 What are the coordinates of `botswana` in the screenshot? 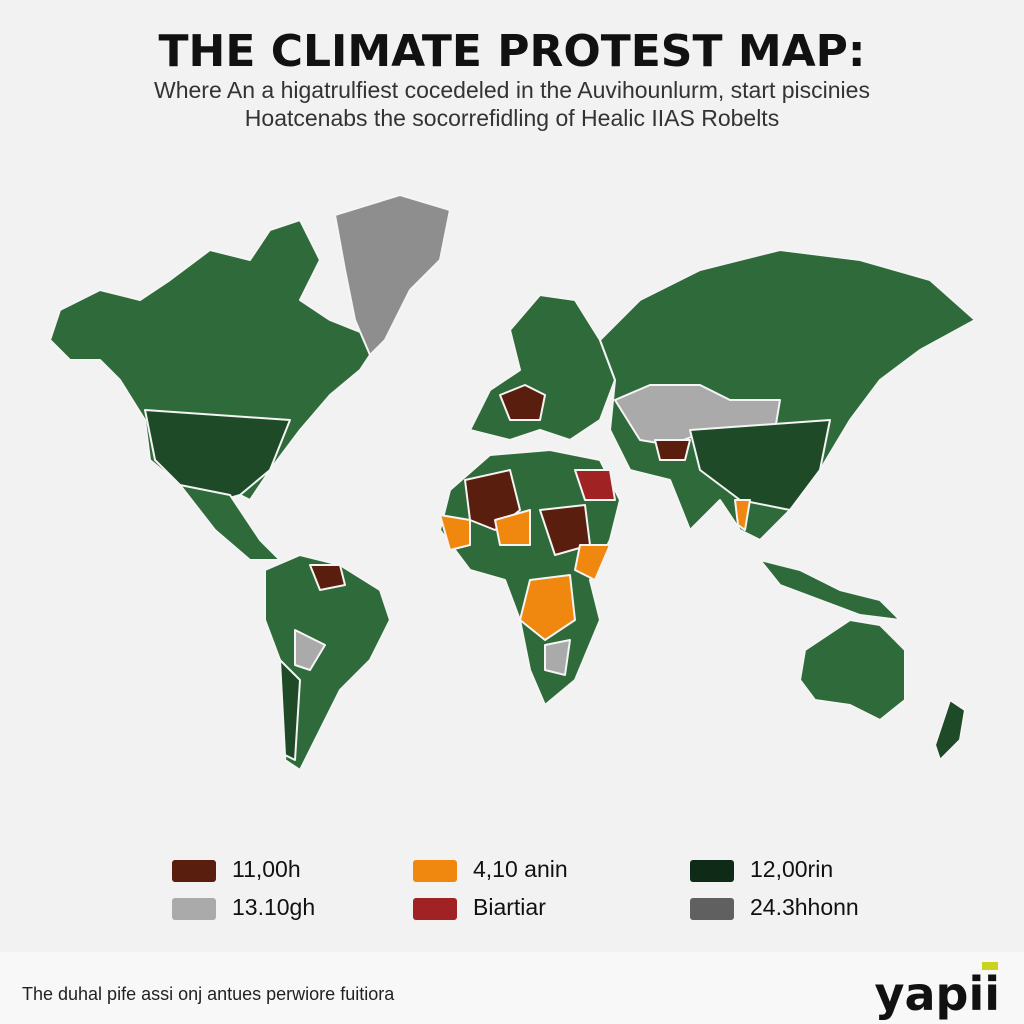 It's located at (557, 657).